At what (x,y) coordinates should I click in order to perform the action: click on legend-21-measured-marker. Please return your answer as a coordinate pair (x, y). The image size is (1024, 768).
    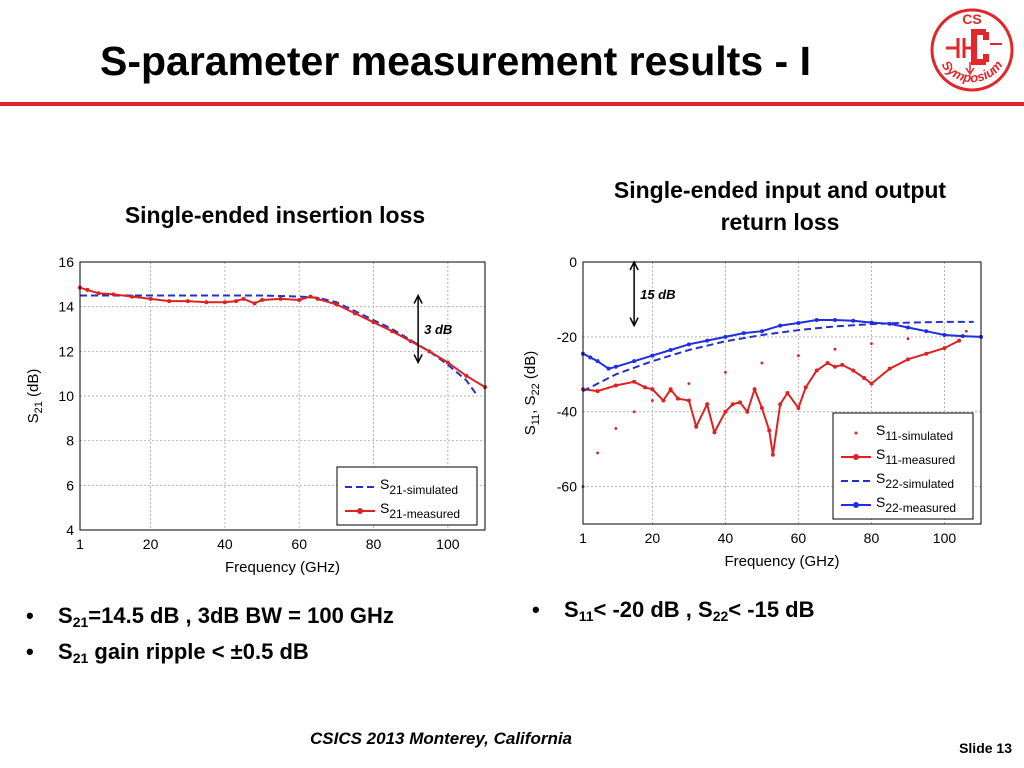
    Looking at the image, I should click on (360, 511).